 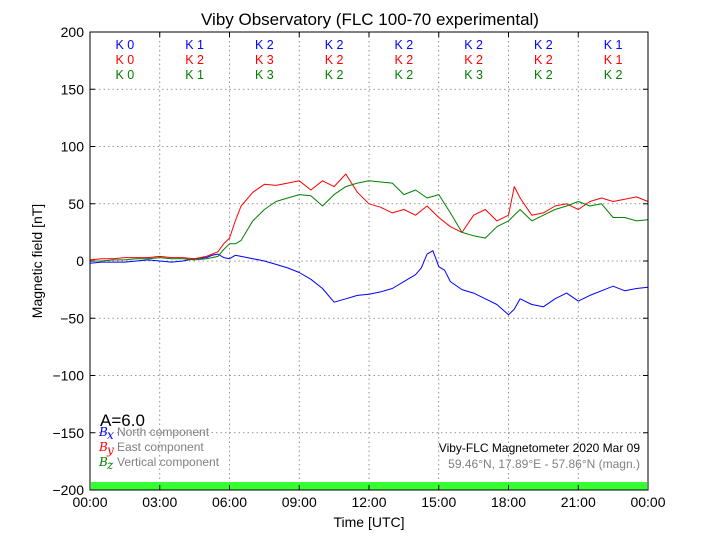 I want to click on x-axis-label: Time [UTC], so click(x=368, y=522).